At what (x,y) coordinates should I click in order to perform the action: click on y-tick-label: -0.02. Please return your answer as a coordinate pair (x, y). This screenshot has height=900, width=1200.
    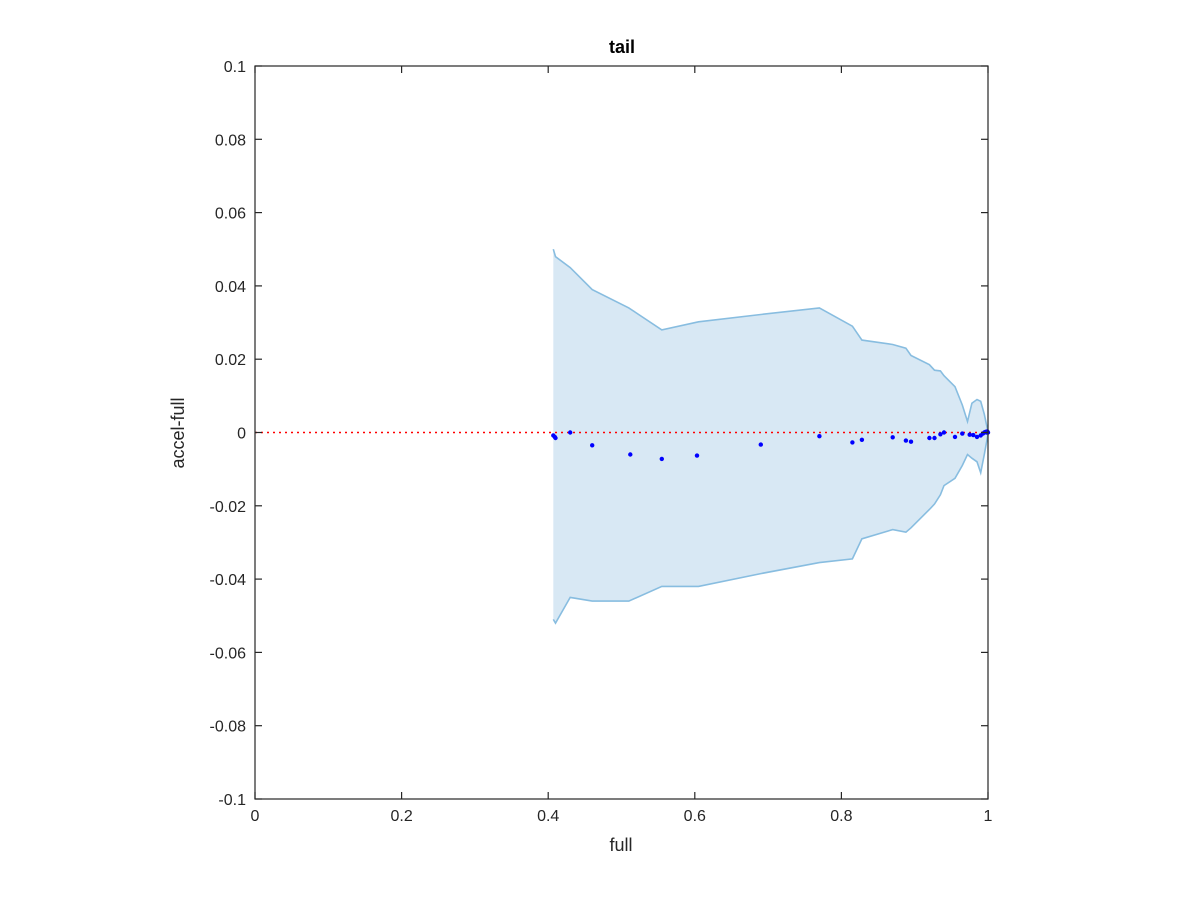
    Looking at the image, I should click on (228, 507).